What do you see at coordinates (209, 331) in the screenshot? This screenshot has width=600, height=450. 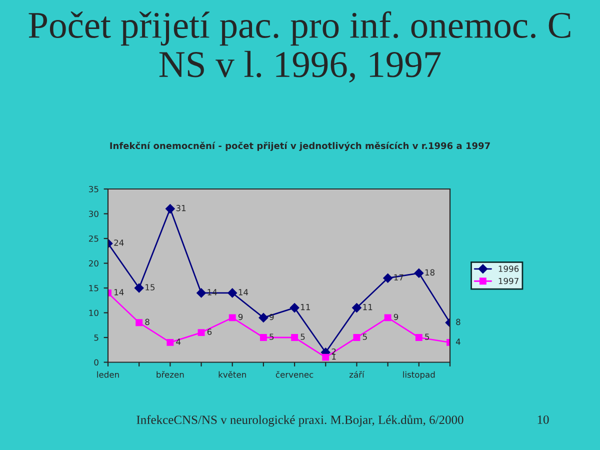 I see `data-label: 6` at bounding box center [209, 331].